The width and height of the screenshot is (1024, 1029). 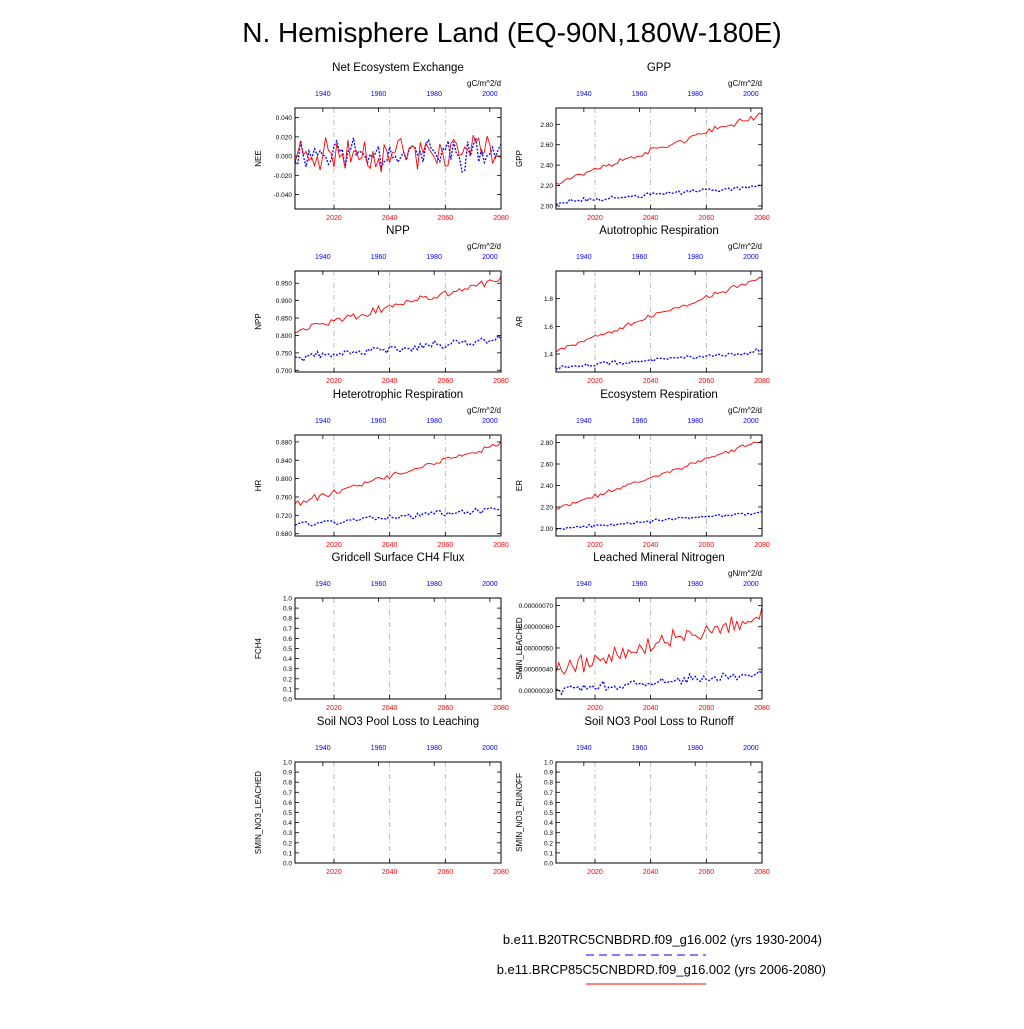 What do you see at coordinates (284, 137) in the screenshot?
I see `y-tick-label: 0.020` at bounding box center [284, 137].